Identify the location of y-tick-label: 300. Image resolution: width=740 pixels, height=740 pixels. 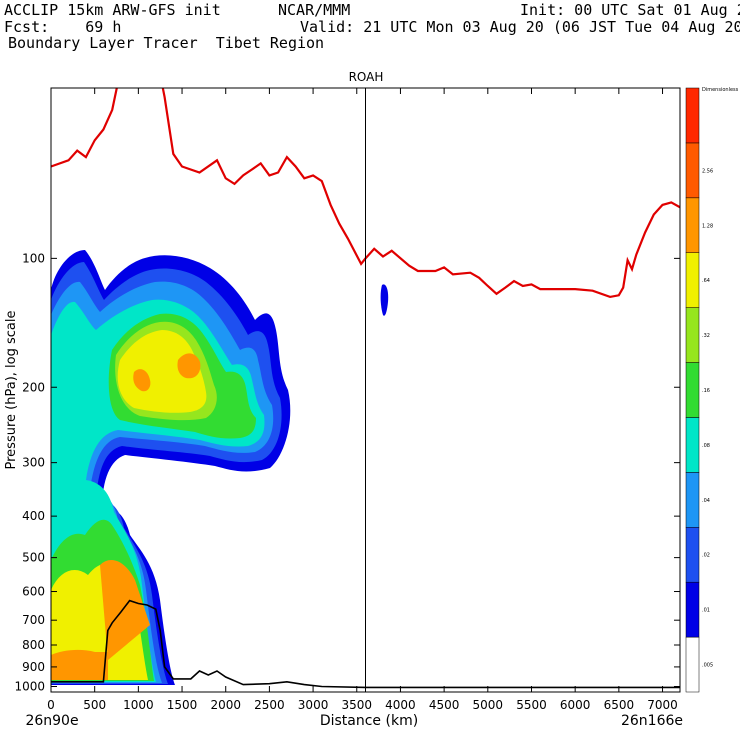
(33, 463).